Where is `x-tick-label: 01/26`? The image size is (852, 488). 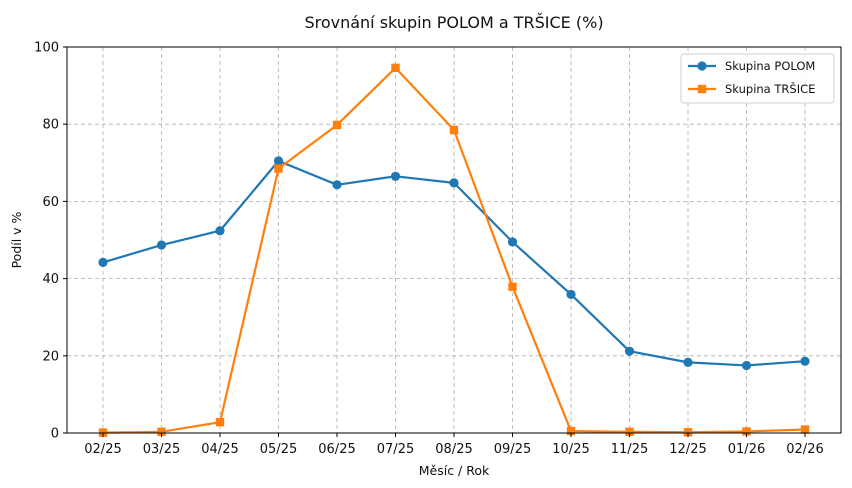
x-tick-label: 01/26 is located at coordinates (746, 449).